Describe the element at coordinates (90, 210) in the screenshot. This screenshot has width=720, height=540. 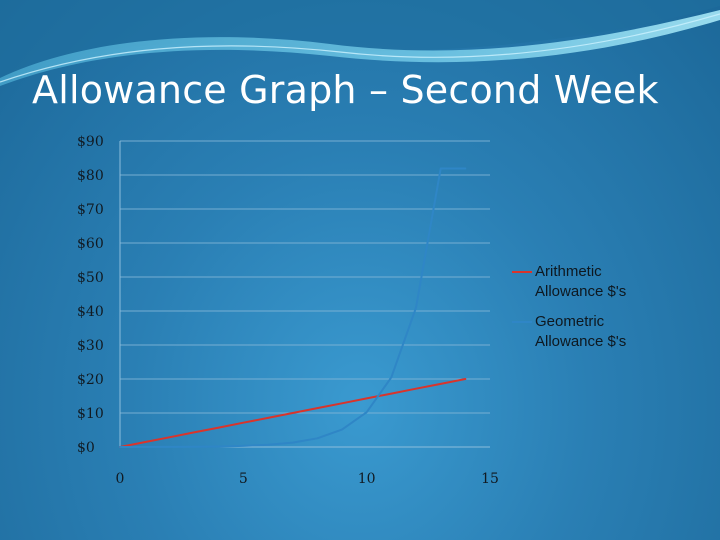
I see `y-tick-label: $70` at that location.